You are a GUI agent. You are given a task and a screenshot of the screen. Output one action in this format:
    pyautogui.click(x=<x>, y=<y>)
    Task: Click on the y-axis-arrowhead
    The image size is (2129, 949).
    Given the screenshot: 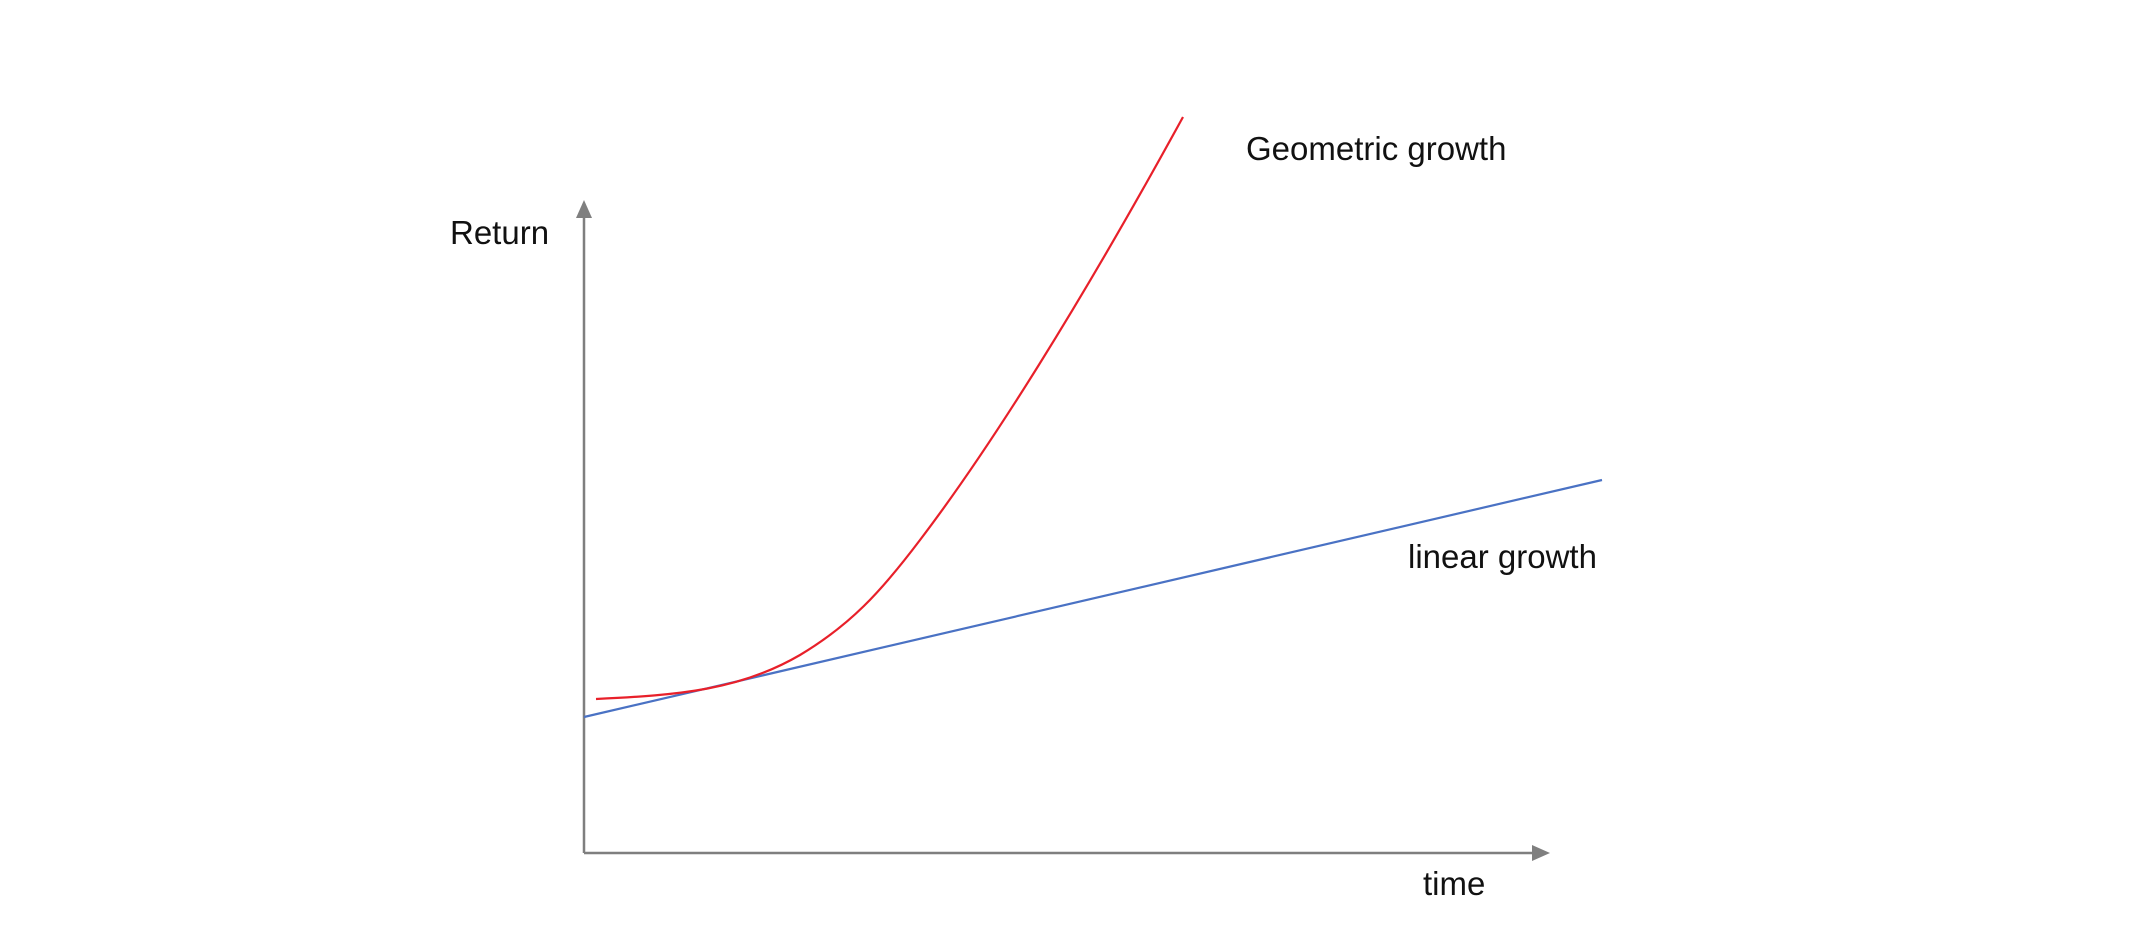 What is the action you would take?
    pyautogui.click(x=584, y=209)
    